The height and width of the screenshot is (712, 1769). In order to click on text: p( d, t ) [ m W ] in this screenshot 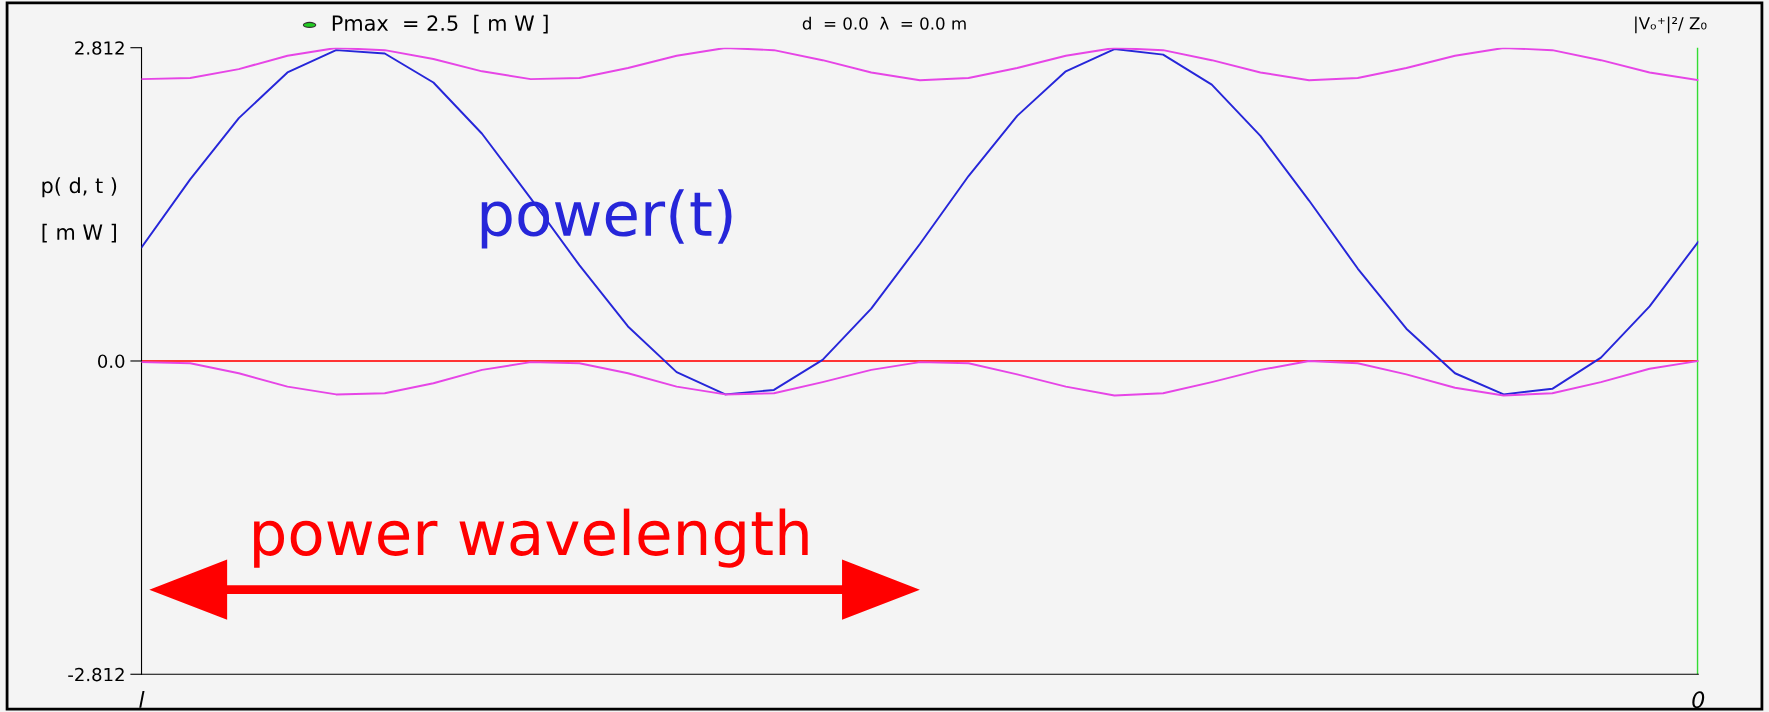, I will do `click(79, 210)`.